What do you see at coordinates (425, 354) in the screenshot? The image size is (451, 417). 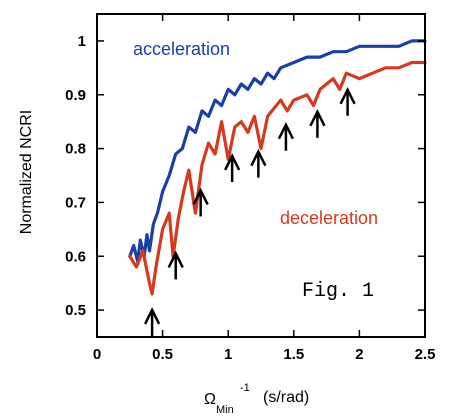 I see `x-tick-label: 2.5` at bounding box center [425, 354].